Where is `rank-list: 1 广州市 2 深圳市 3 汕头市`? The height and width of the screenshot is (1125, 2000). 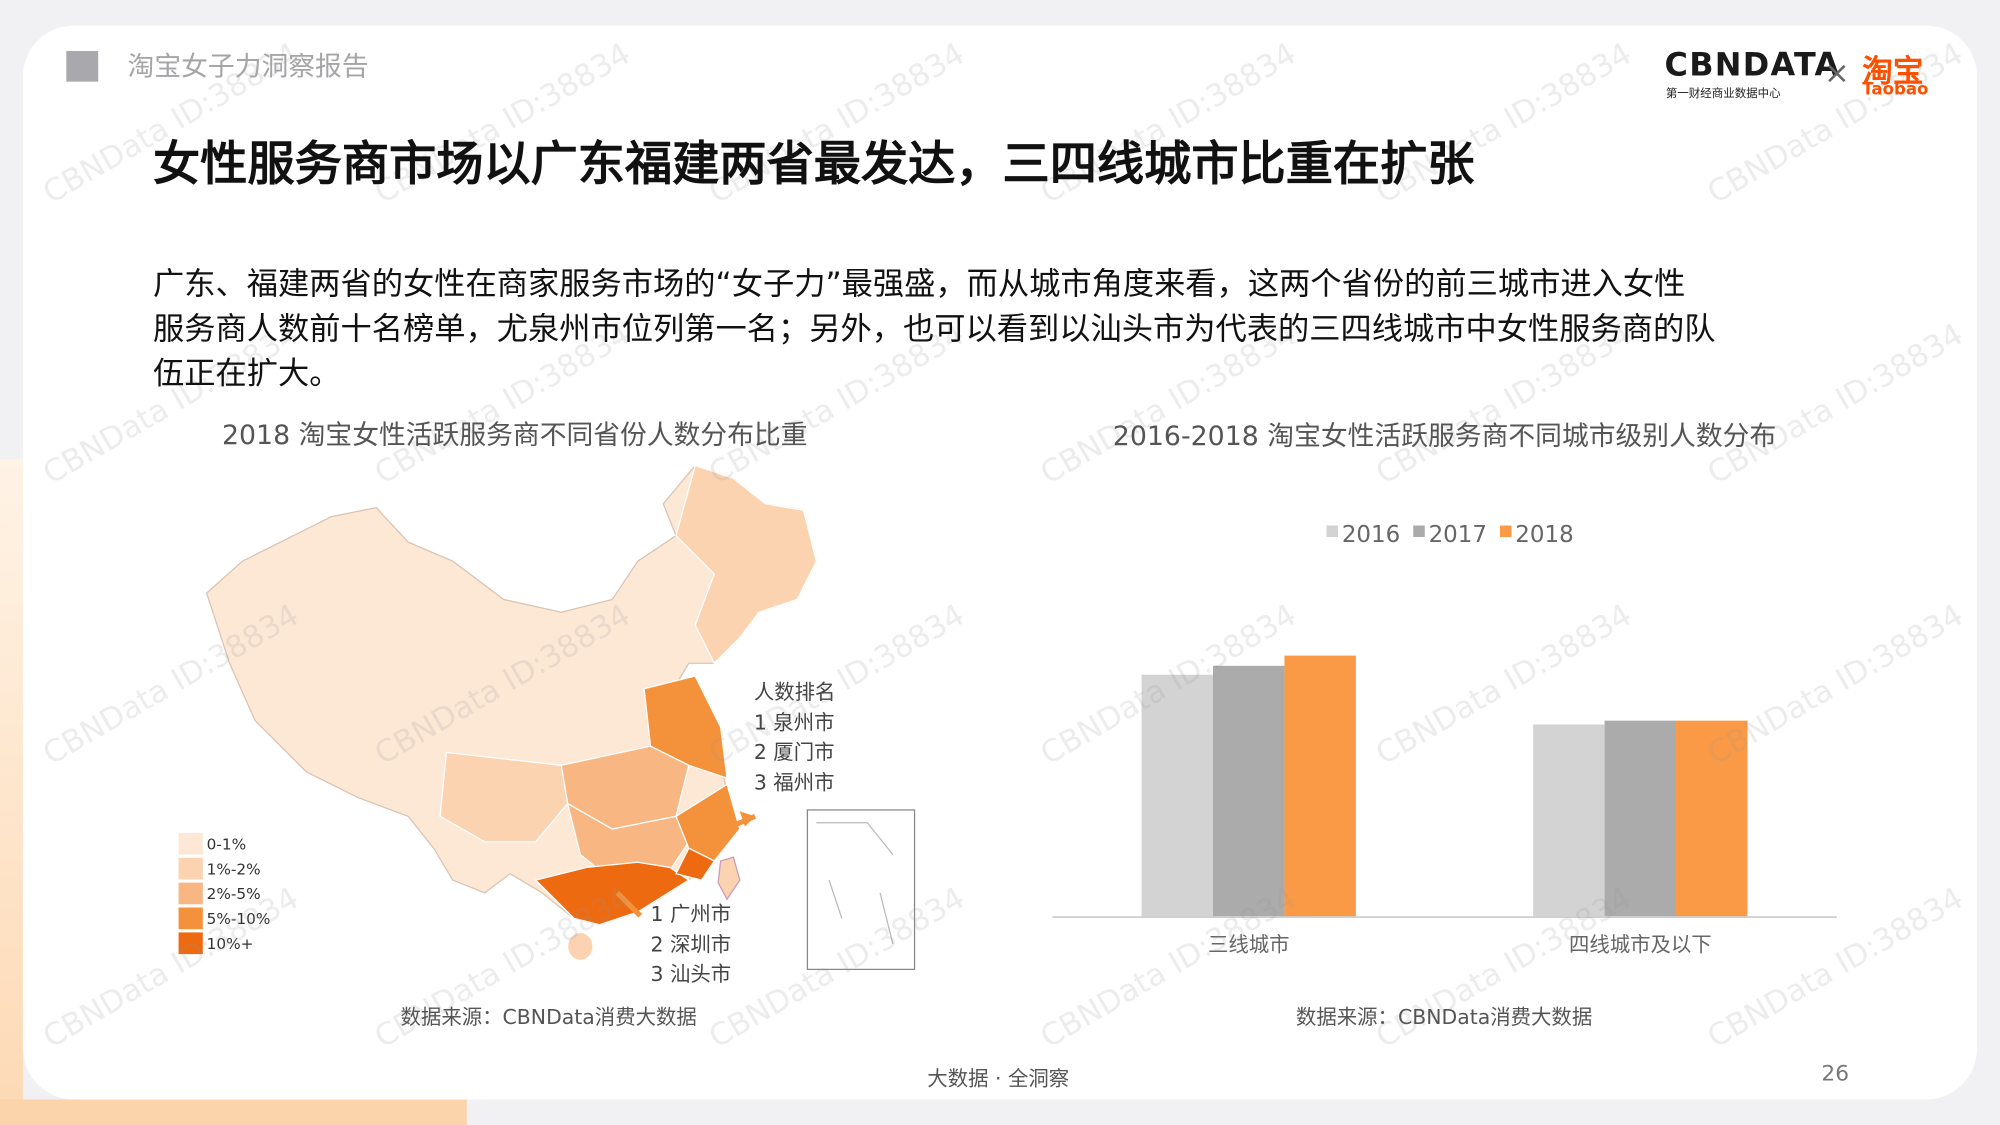
rank-list: 1 广州市 2 深圳市 3 汕头市 is located at coordinates (691, 944).